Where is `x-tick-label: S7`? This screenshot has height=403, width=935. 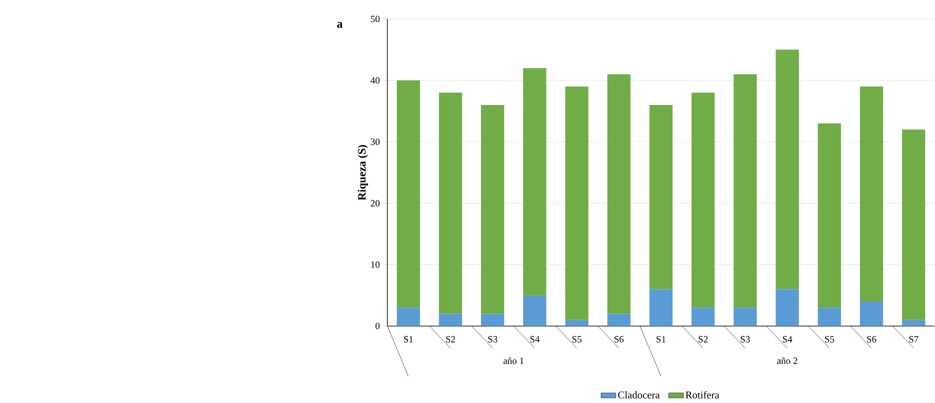 x-tick-label: S7 is located at coordinates (913, 339).